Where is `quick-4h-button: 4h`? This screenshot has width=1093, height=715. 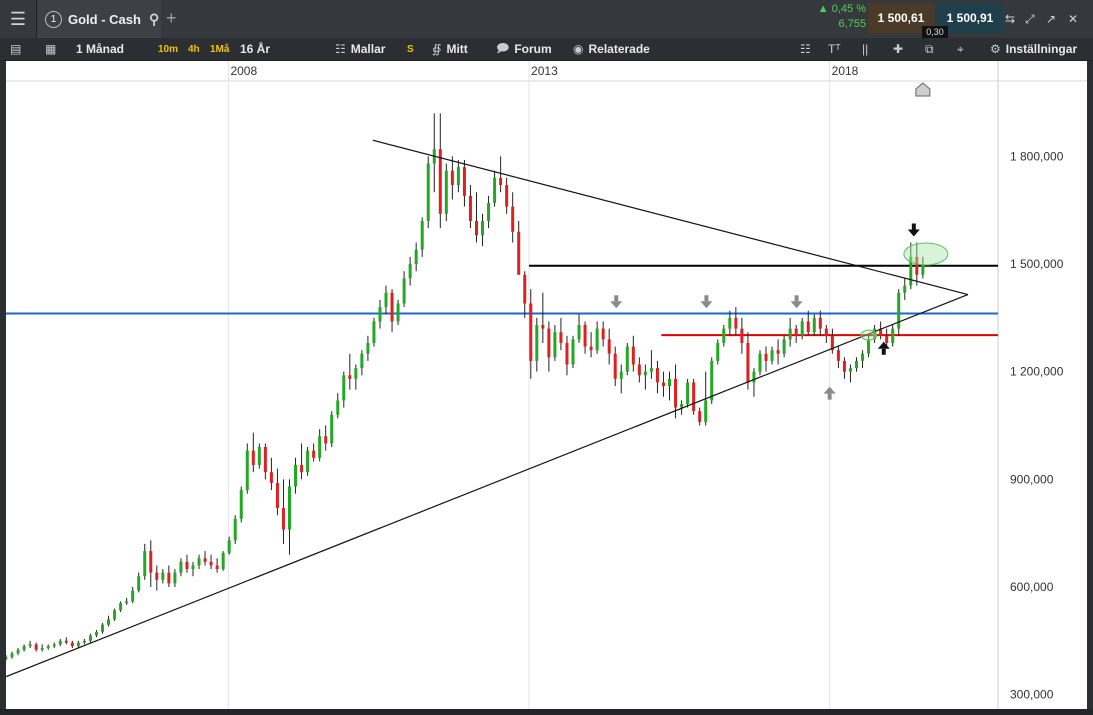 quick-4h-button: 4h is located at coordinates (194, 49).